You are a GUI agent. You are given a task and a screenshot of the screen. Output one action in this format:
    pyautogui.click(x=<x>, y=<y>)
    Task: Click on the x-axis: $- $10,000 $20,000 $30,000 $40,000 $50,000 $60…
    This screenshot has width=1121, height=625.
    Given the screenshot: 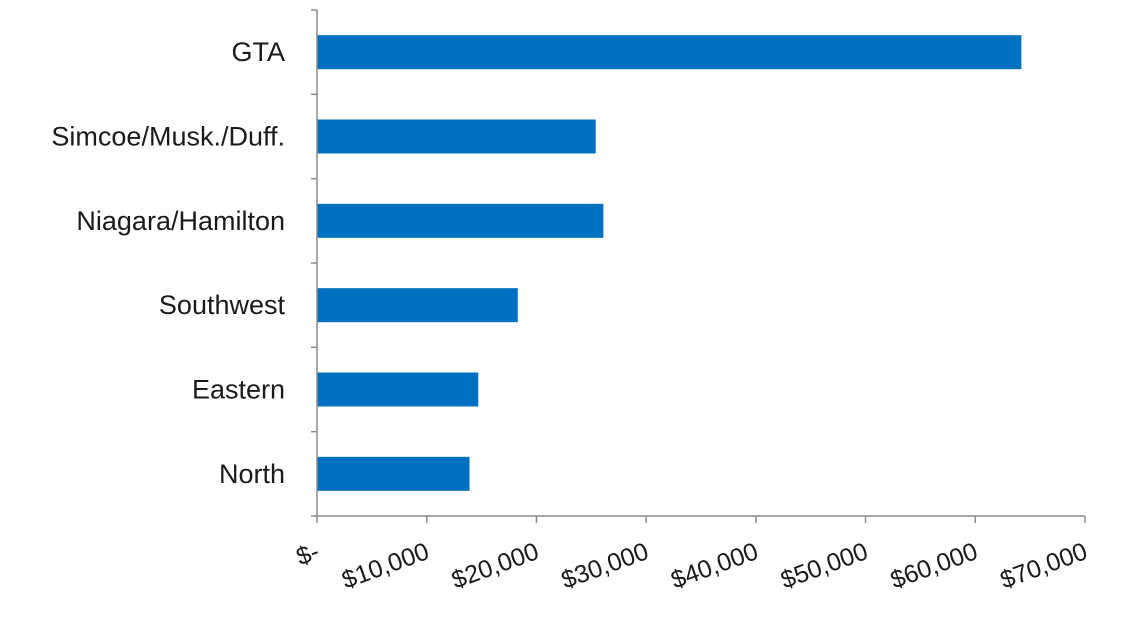 What is the action you would take?
    pyautogui.click(x=692, y=555)
    